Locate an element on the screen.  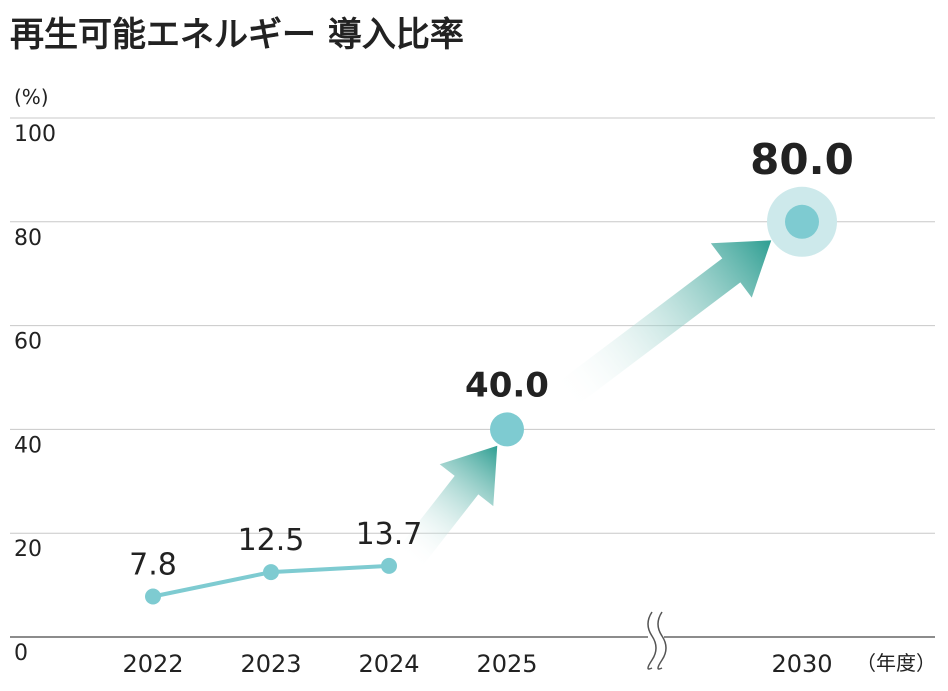
break-gap is located at coordinates (656, 640).